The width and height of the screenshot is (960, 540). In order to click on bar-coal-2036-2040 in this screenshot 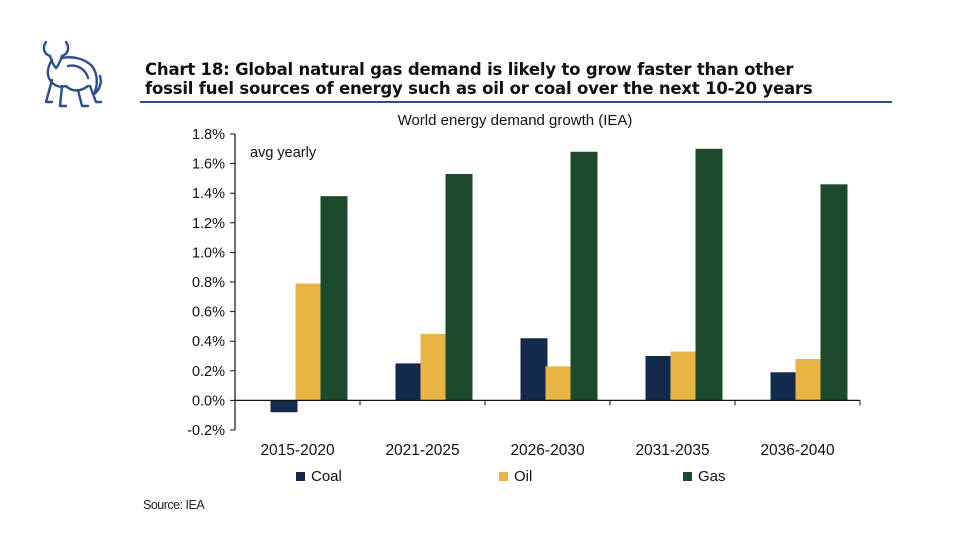, I will do `click(784, 386)`.